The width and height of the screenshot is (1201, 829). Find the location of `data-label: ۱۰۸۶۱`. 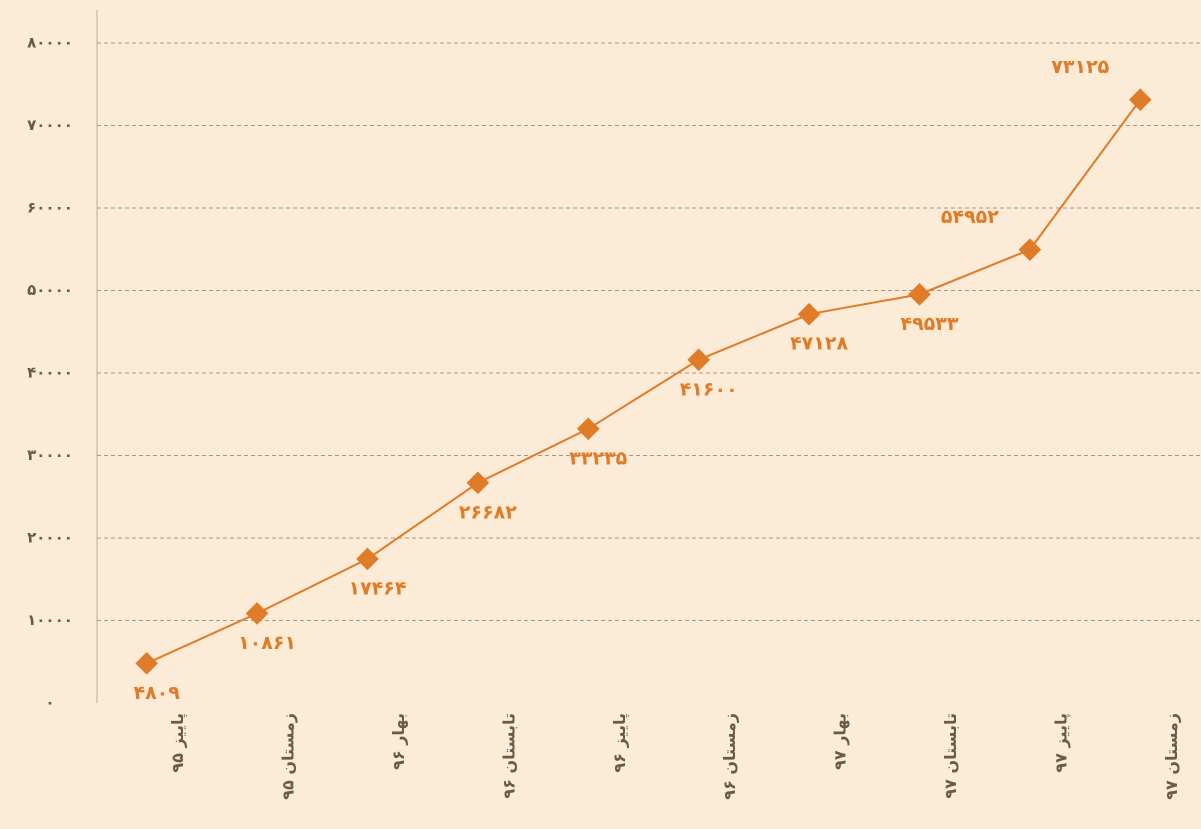

data-label: ۱۰۸۶۱ is located at coordinates (267, 643).